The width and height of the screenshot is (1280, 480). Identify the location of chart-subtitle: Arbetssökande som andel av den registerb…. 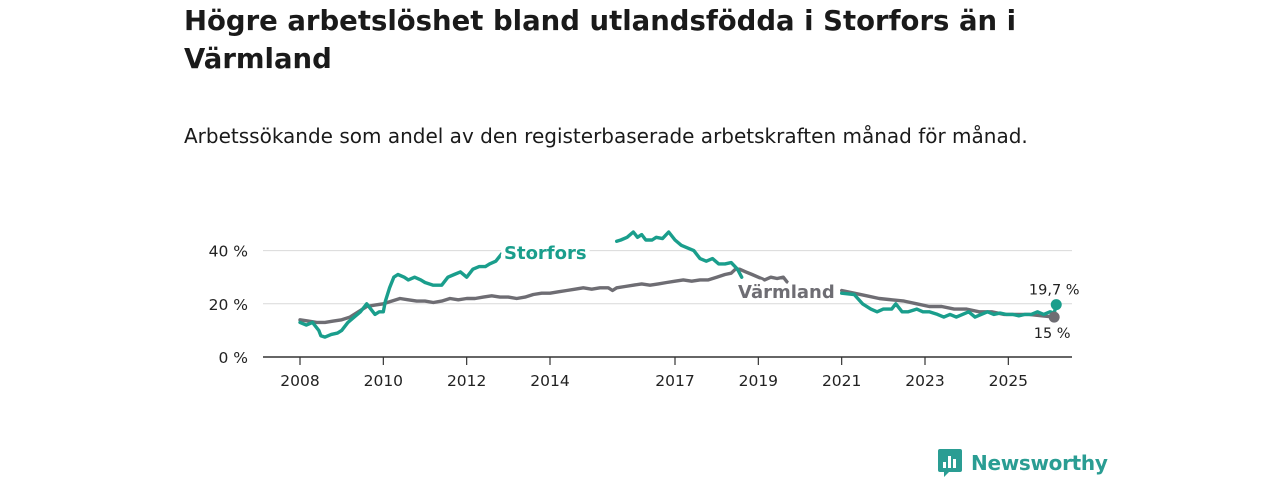
(606, 136).